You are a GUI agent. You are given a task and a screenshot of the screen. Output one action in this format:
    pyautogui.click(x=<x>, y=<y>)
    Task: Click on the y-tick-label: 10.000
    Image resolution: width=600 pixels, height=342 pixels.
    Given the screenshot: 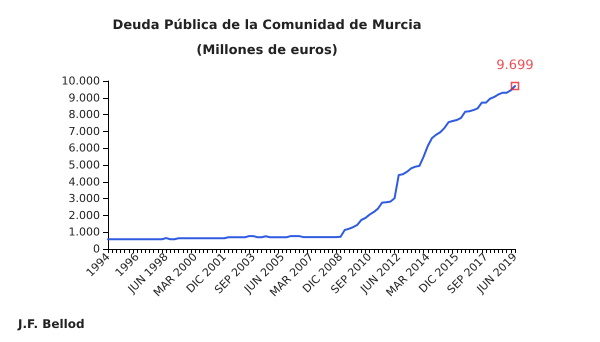 What is the action you would take?
    pyautogui.click(x=81, y=81)
    